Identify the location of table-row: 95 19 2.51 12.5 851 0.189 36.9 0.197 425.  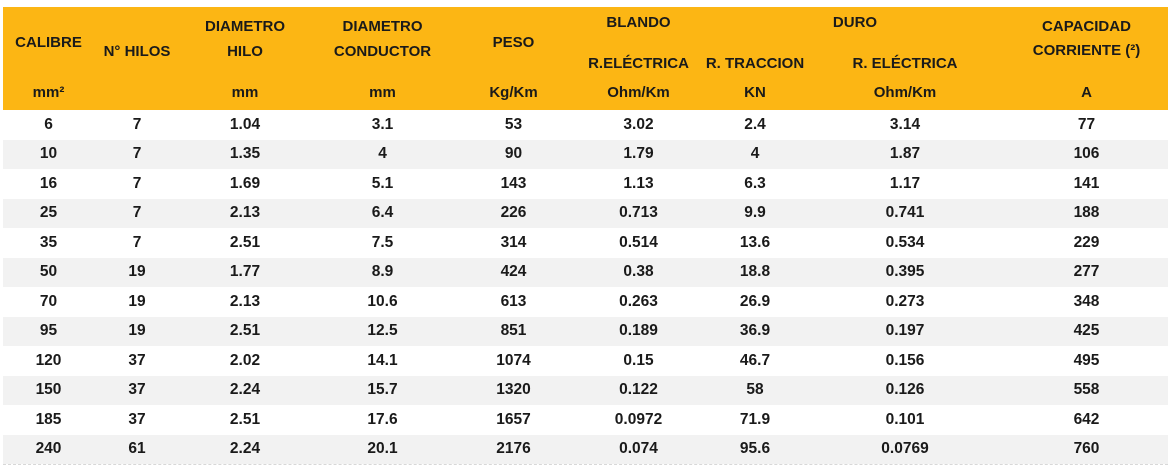
(585, 331).